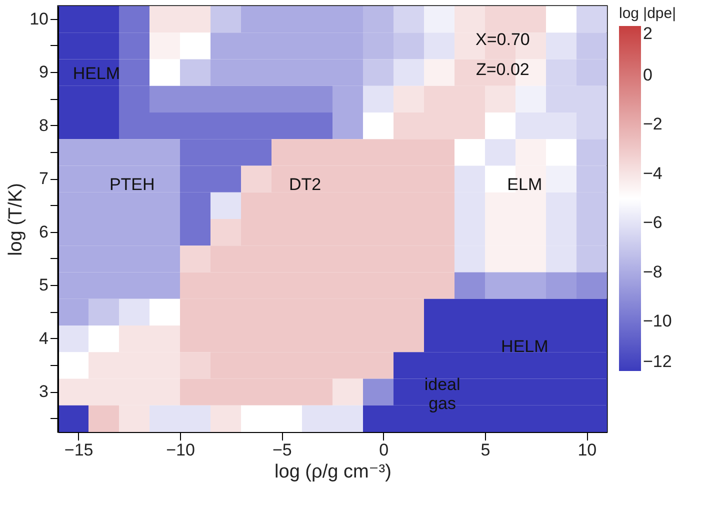  I want to click on color-bar-label: 2, so click(647, 33).